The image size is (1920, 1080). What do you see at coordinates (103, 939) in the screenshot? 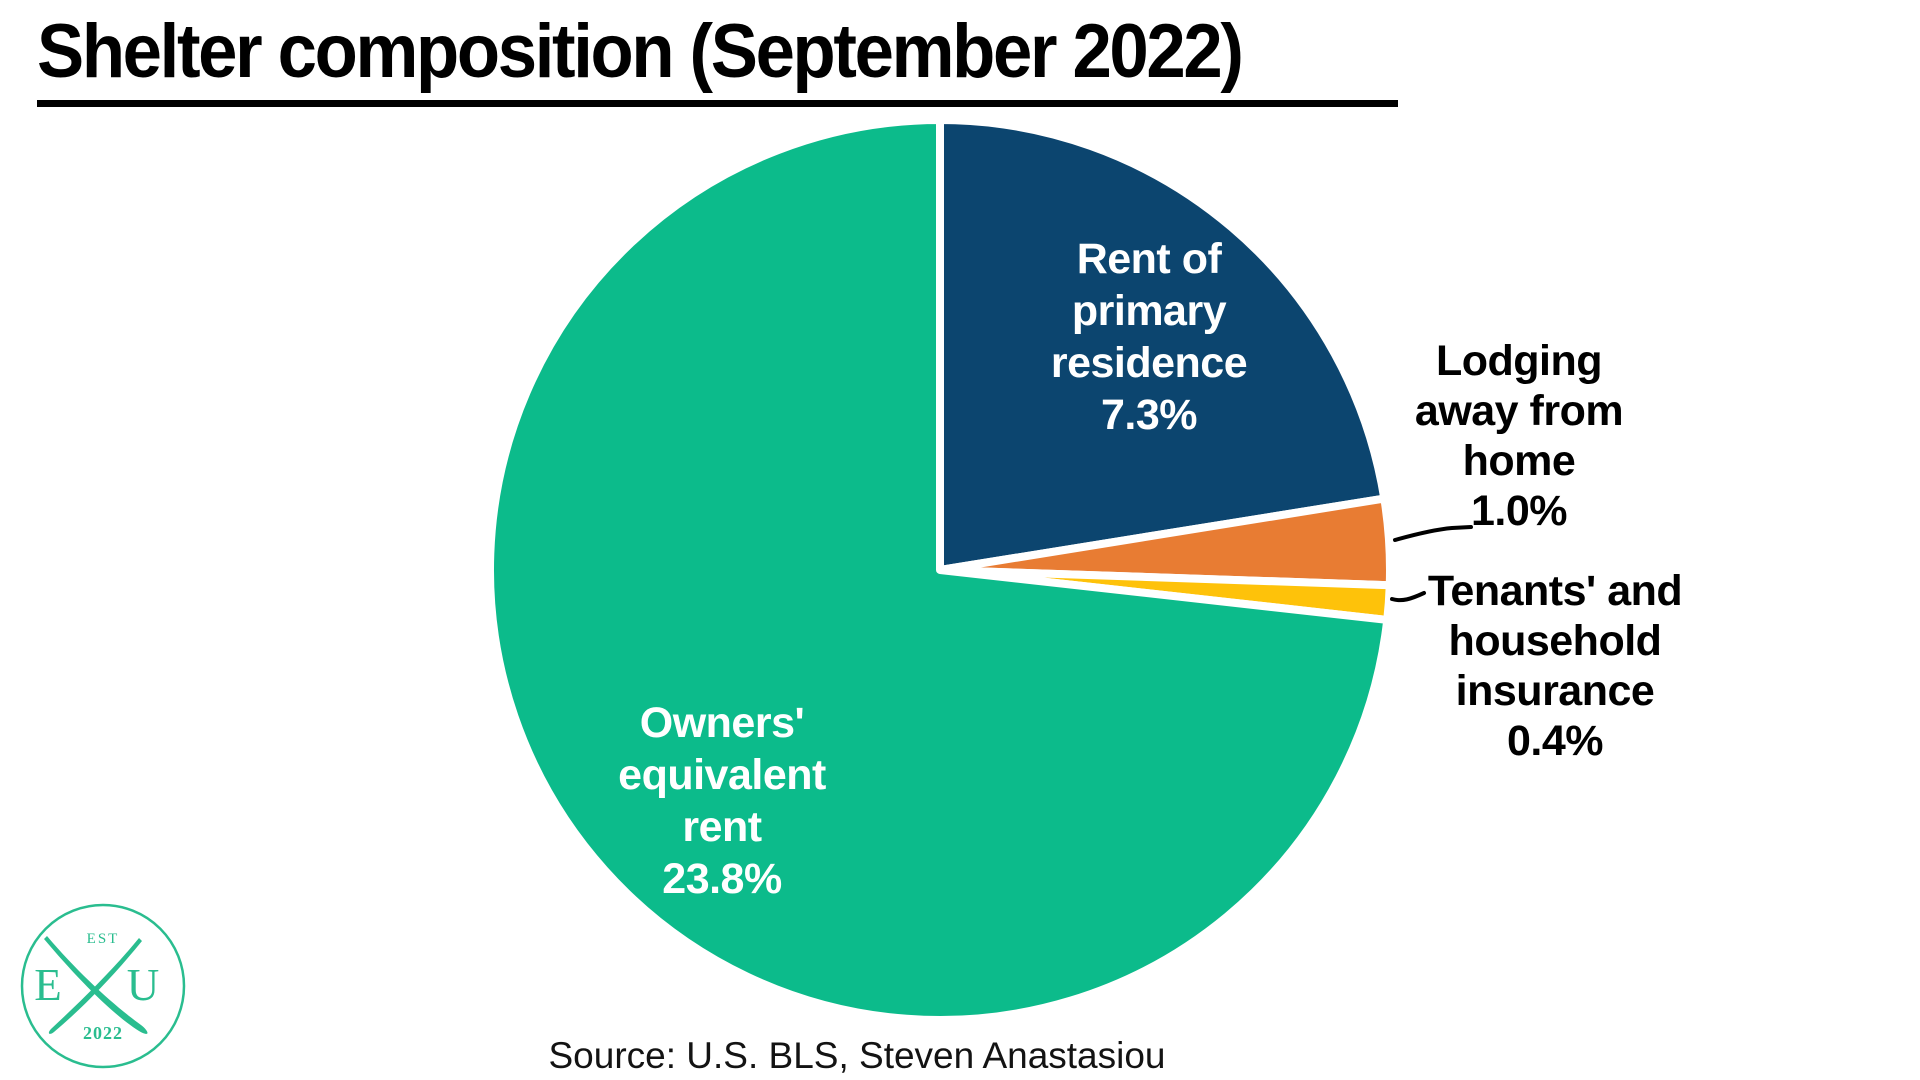
I see `logo-est-text: EST` at bounding box center [103, 939].